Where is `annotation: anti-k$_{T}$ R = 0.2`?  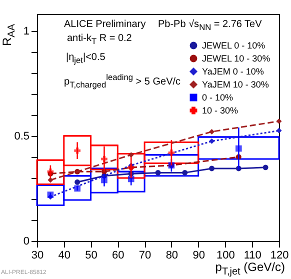 annotation: anti-k$_{T}$ R = 0.2 is located at coordinates (99, 40).